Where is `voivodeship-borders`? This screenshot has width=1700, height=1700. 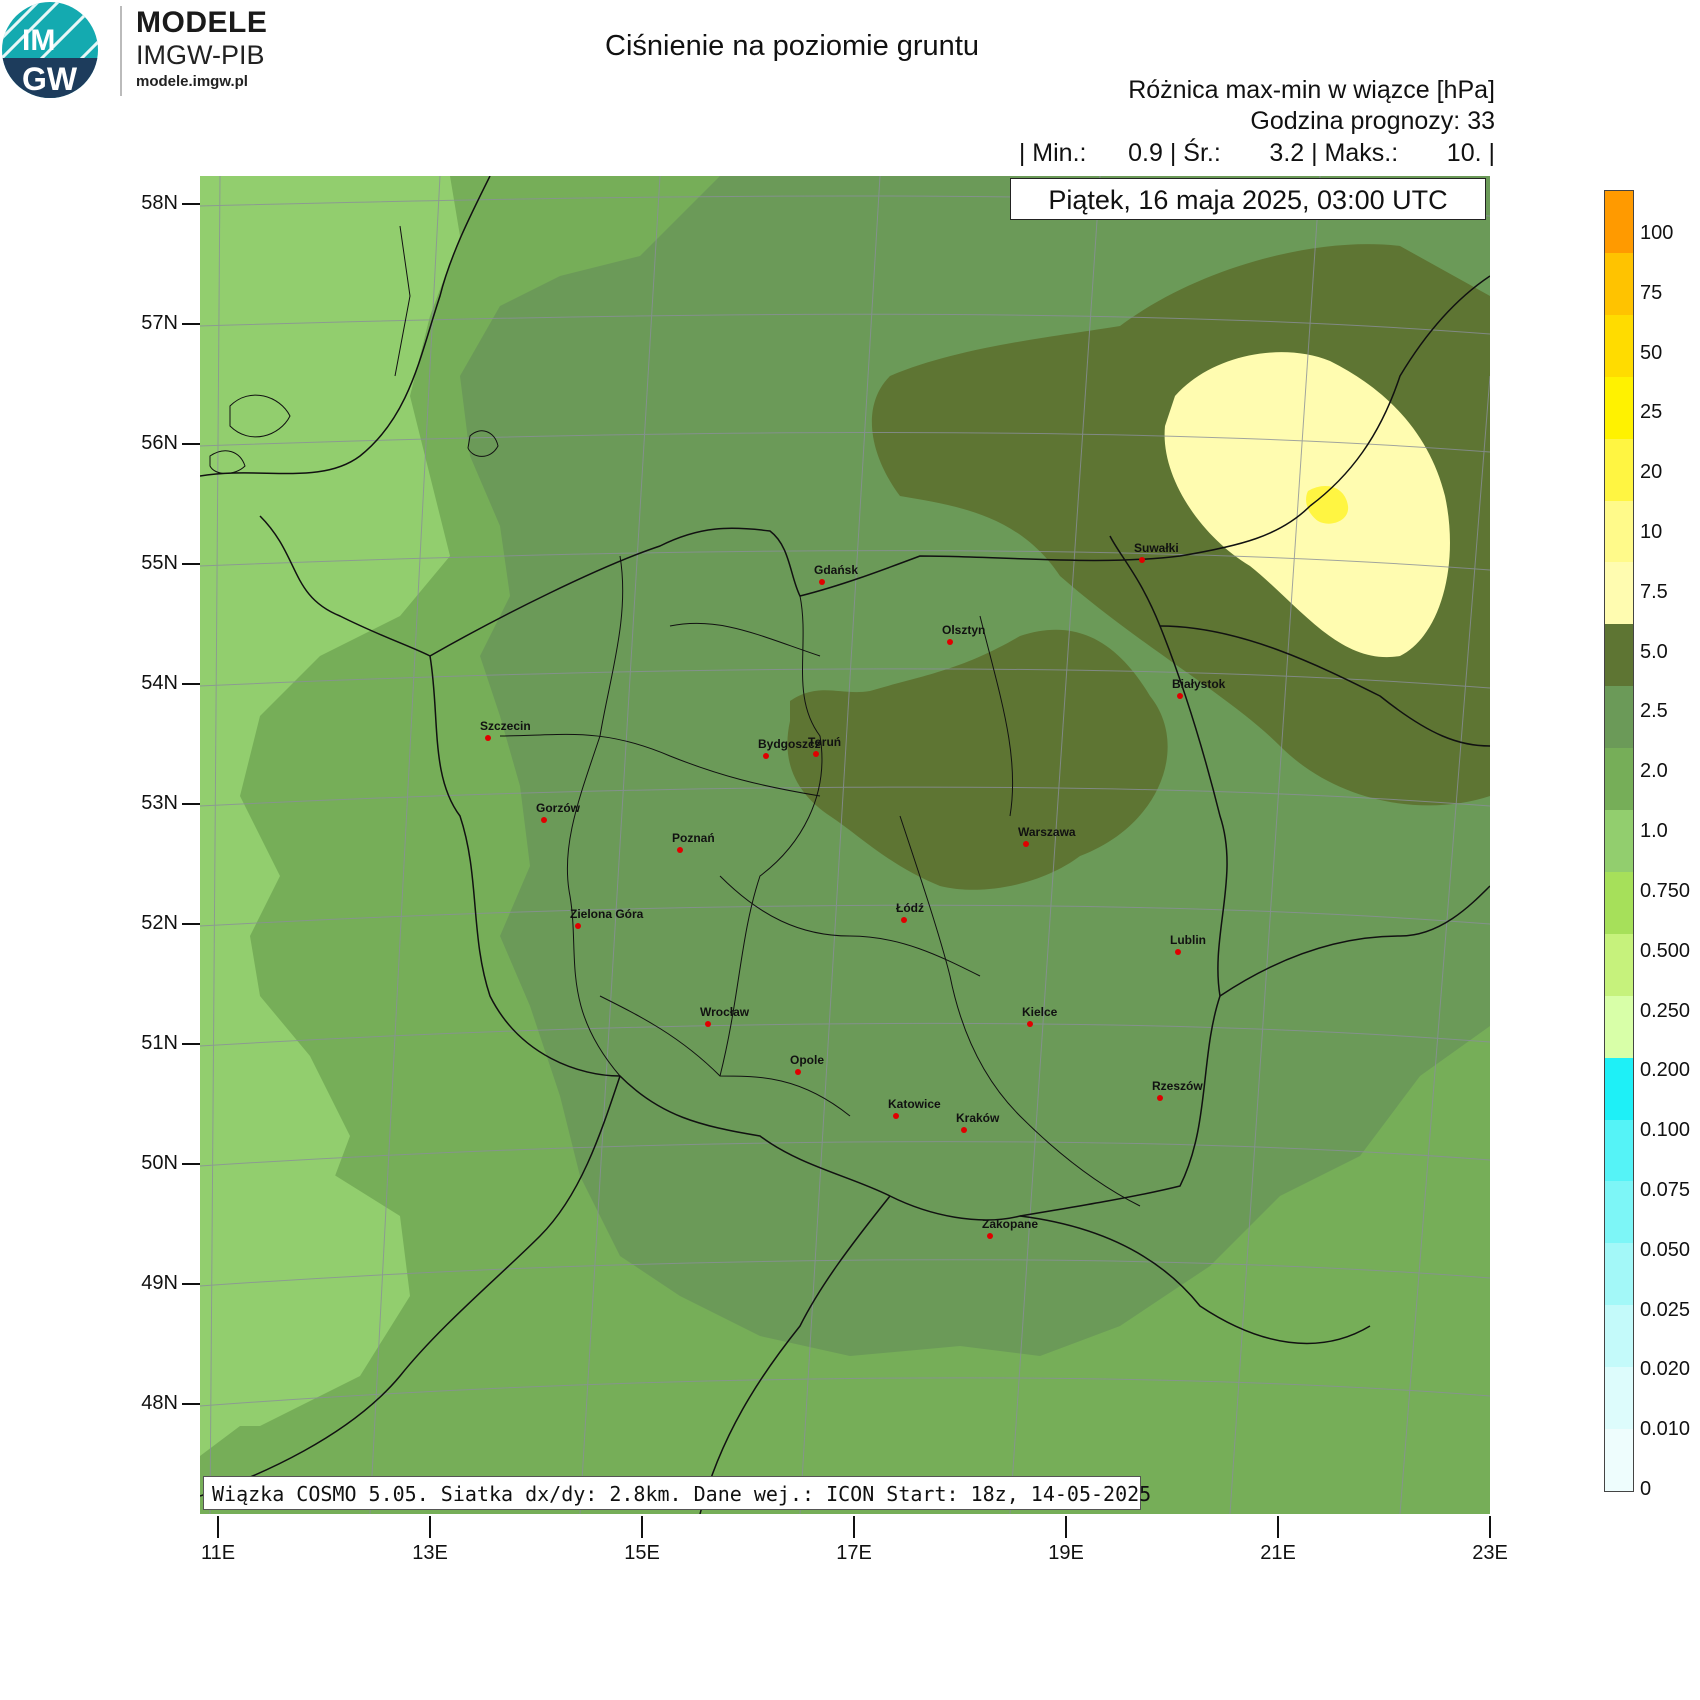 voivodeship-borders is located at coordinates (820, 881).